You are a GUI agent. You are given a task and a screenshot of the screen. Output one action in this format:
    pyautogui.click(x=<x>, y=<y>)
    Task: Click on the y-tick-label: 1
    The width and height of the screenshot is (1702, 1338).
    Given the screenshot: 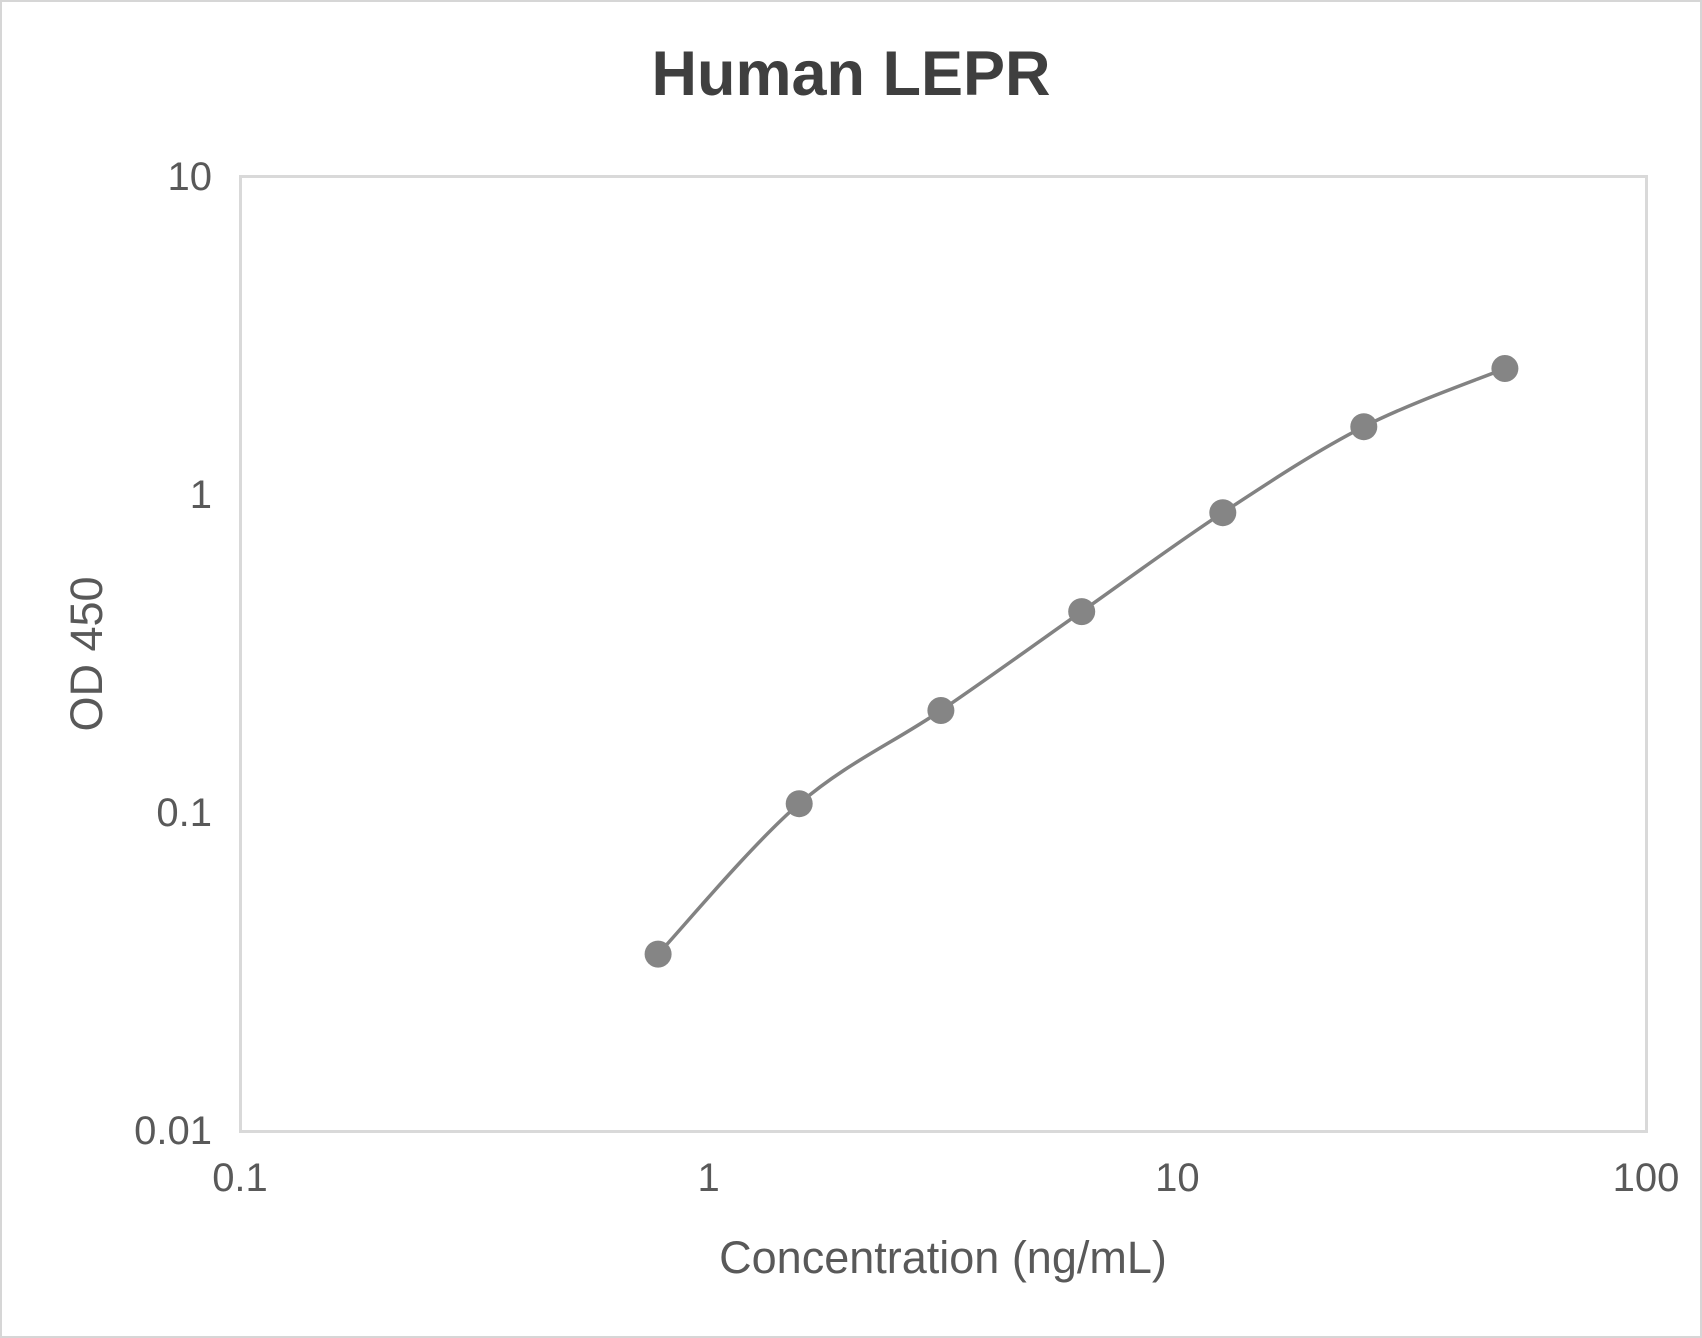 What is the action you would take?
    pyautogui.click(x=200, y=495)
    